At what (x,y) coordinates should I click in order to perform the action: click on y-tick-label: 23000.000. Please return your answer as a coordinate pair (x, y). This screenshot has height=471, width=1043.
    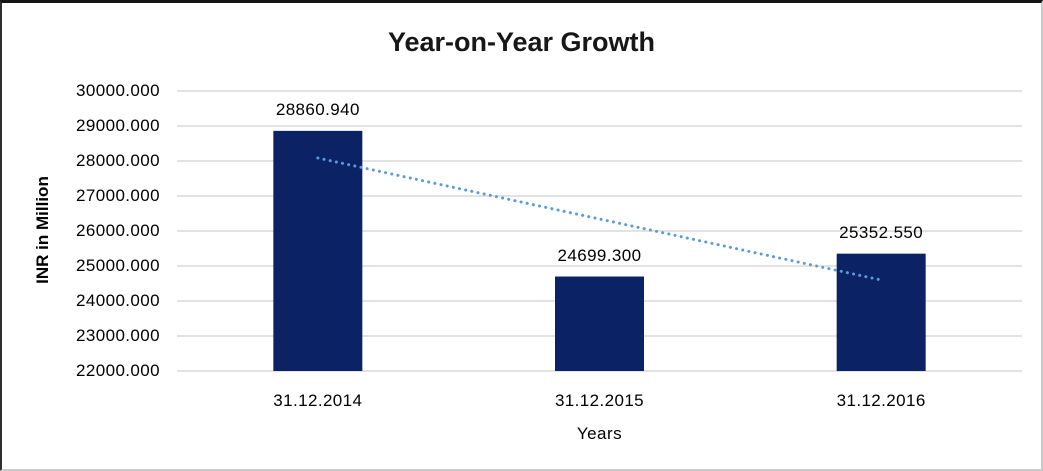
    Looking at the image, I should click on (118, 335).